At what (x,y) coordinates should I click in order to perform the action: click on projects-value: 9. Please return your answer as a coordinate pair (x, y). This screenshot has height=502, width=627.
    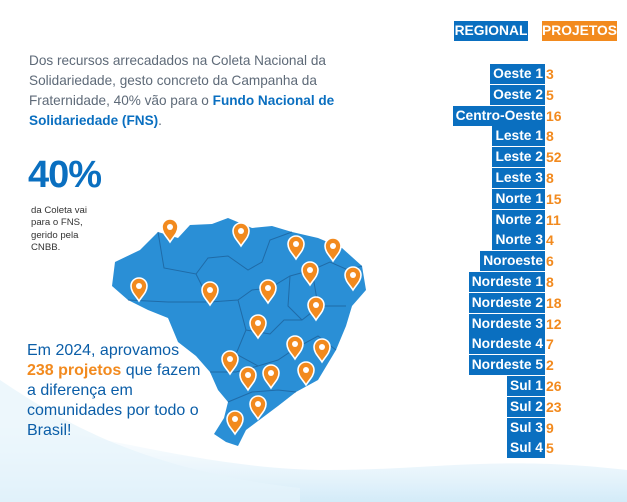
    Looking at the image, I should click on (550, 427).